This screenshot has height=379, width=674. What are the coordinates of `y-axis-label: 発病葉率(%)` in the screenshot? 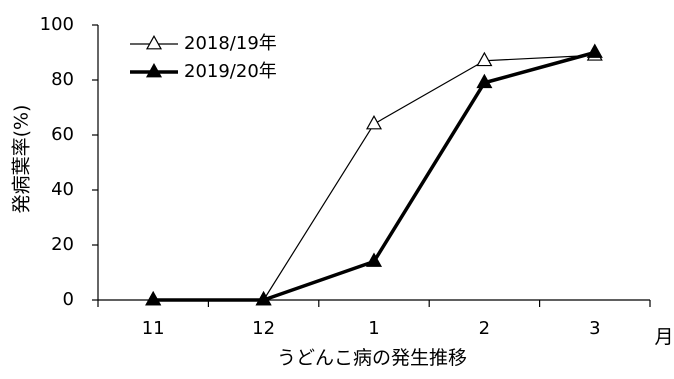 It's located at (22, 159).